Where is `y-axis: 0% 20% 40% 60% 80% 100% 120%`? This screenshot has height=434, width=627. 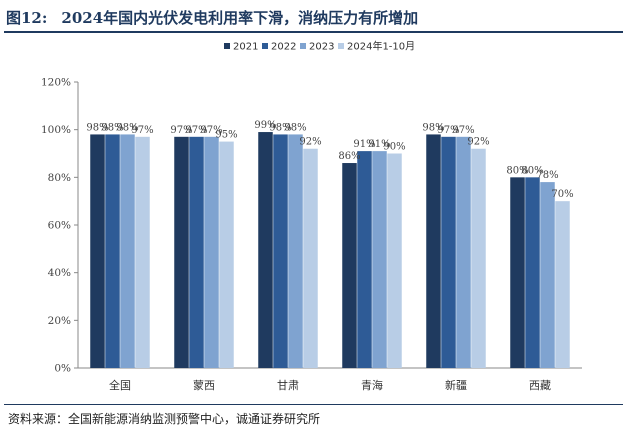 y-axis: 0% 20% 40% 60% 80% 100% 120% is located at coordinates (60, 226).